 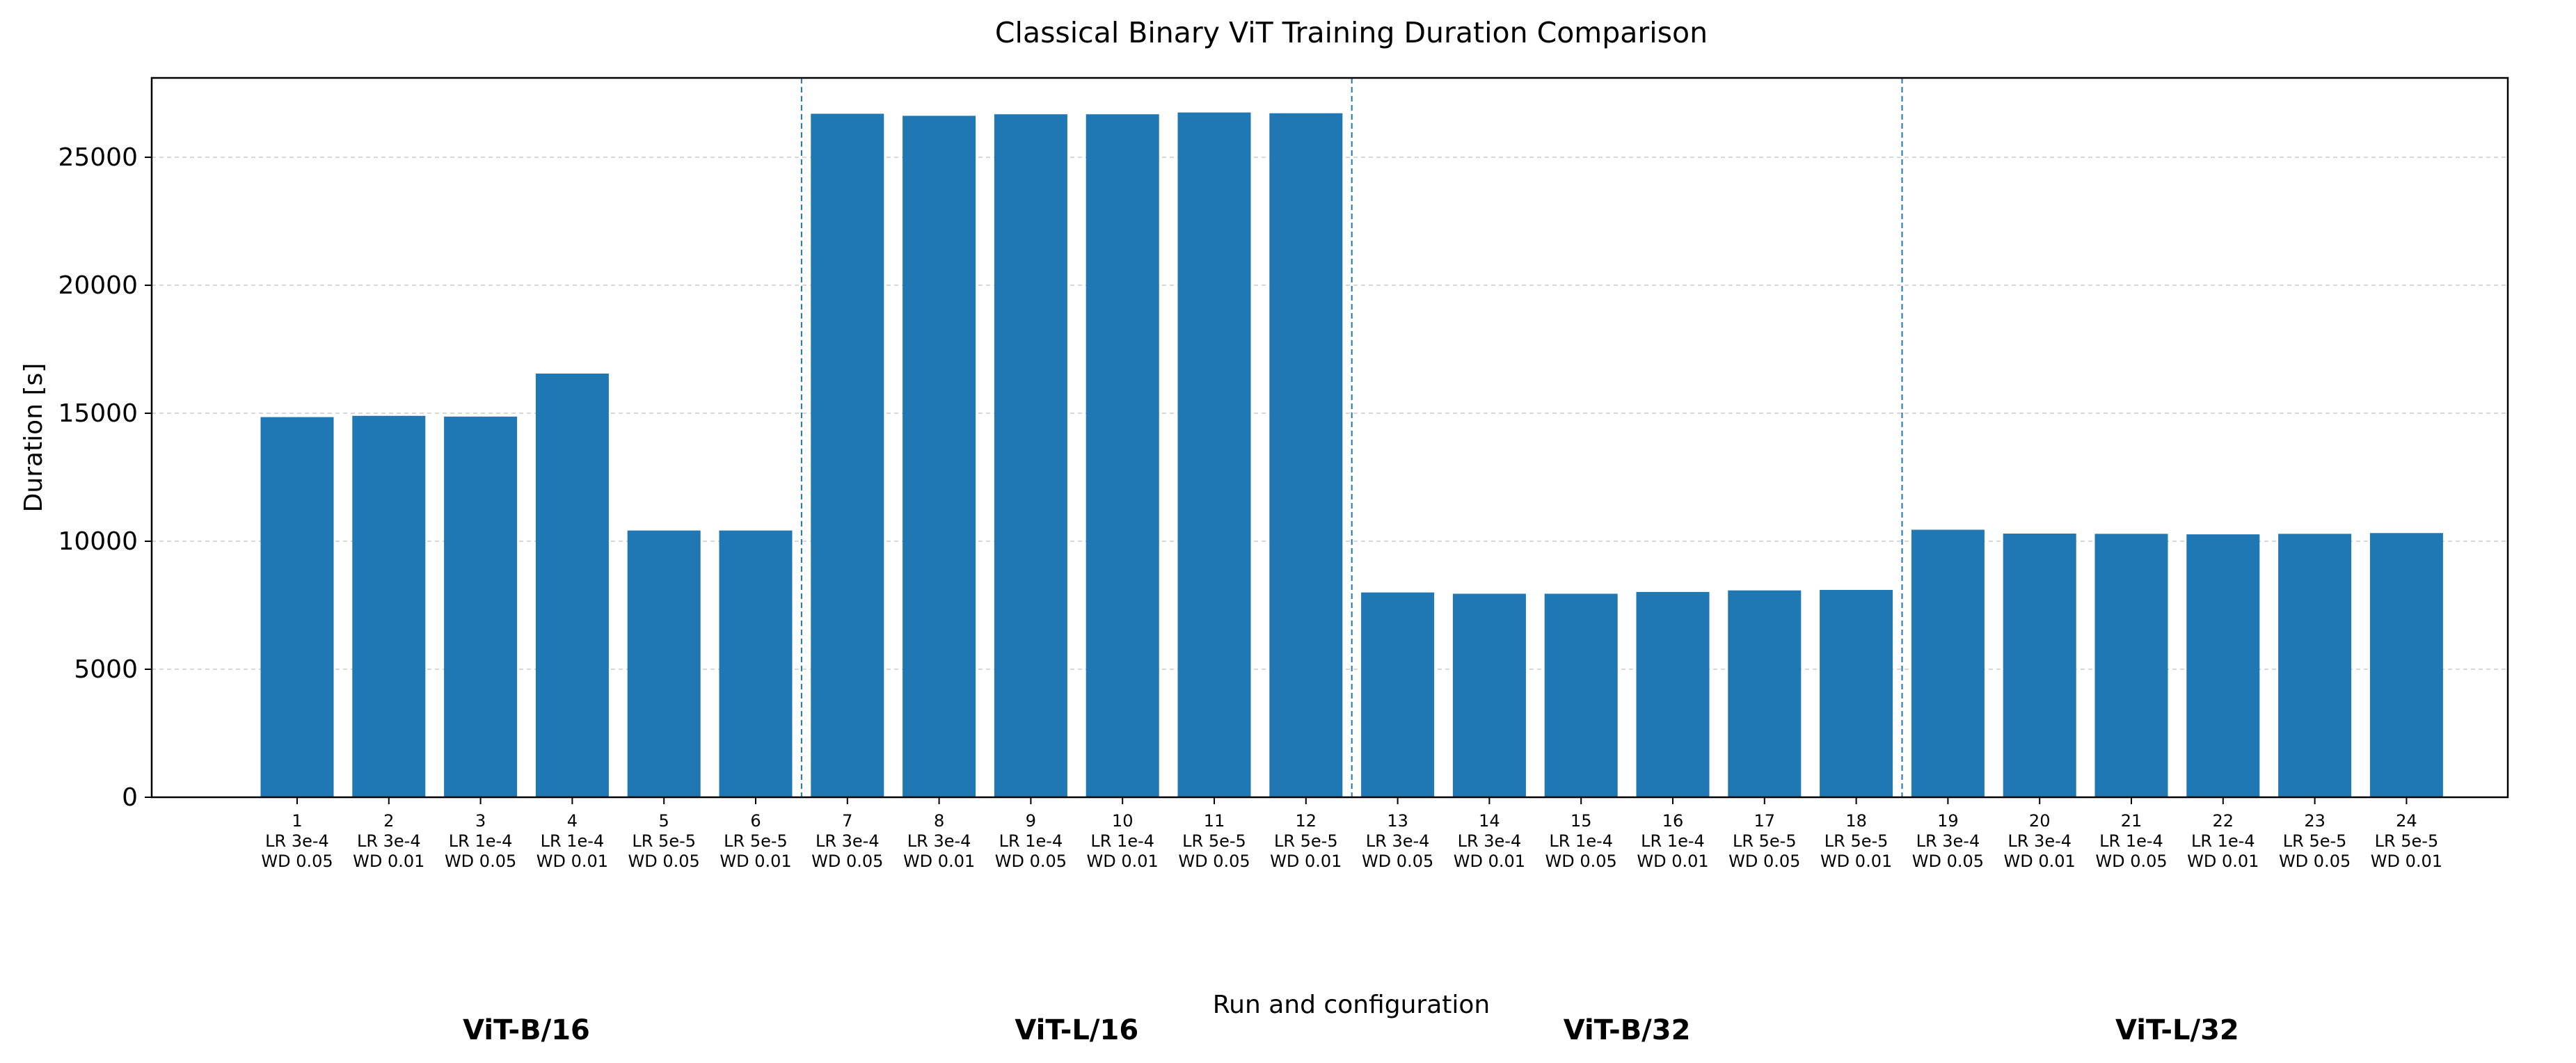 What do you see at coordinates (105, 477) in the screenshot?
I see `y-axis-ticks: 0 5000 10000 15000 20000 25000` at bounding box center [105, 477].